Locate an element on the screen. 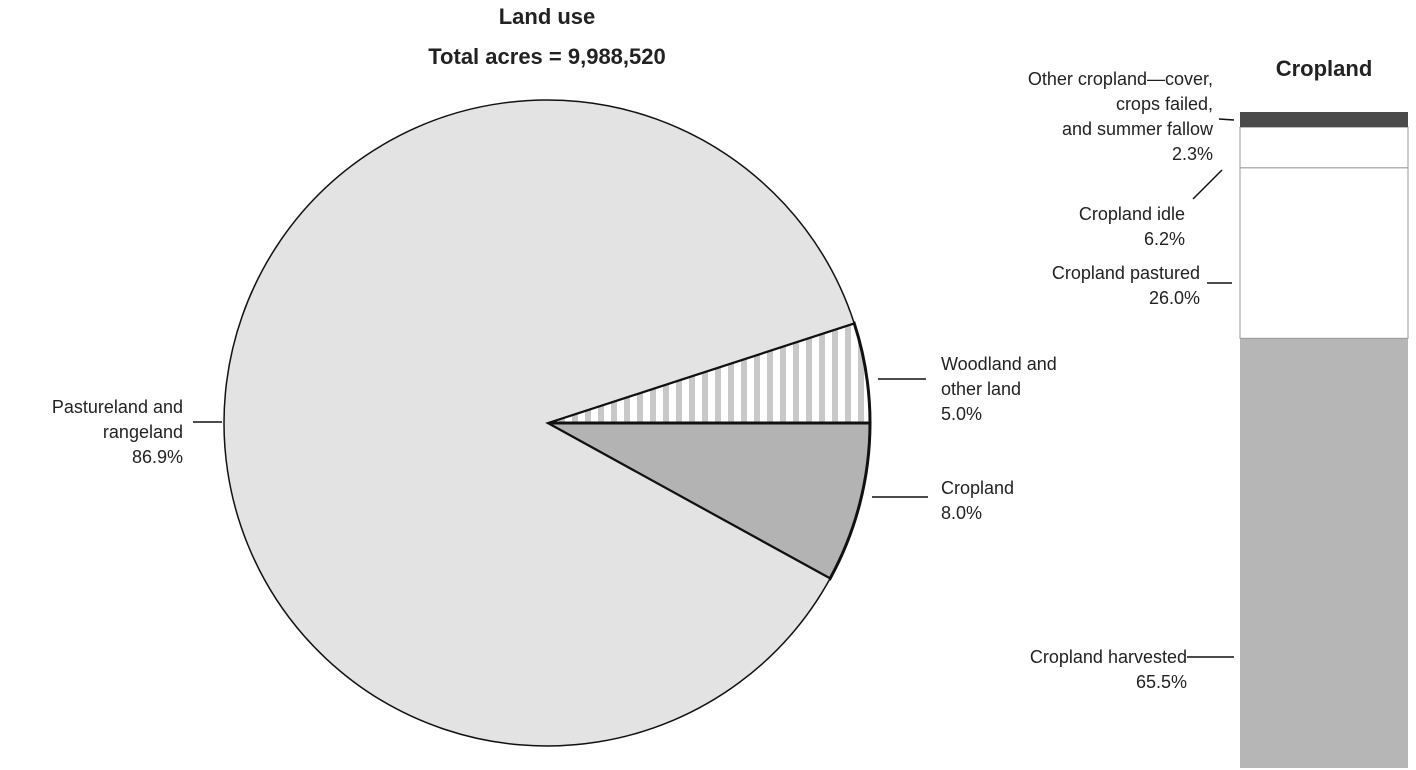  value-label: 2.3% is located at coordinates (1192, 154).